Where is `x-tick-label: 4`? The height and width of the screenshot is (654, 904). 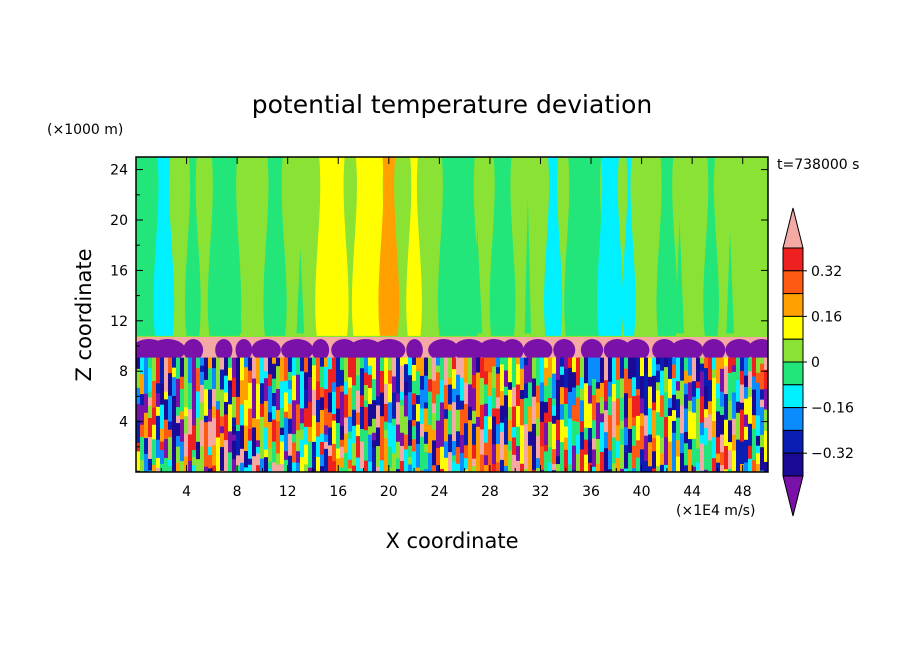 x-tick-label: 4 is located at coordinates (186, 492).